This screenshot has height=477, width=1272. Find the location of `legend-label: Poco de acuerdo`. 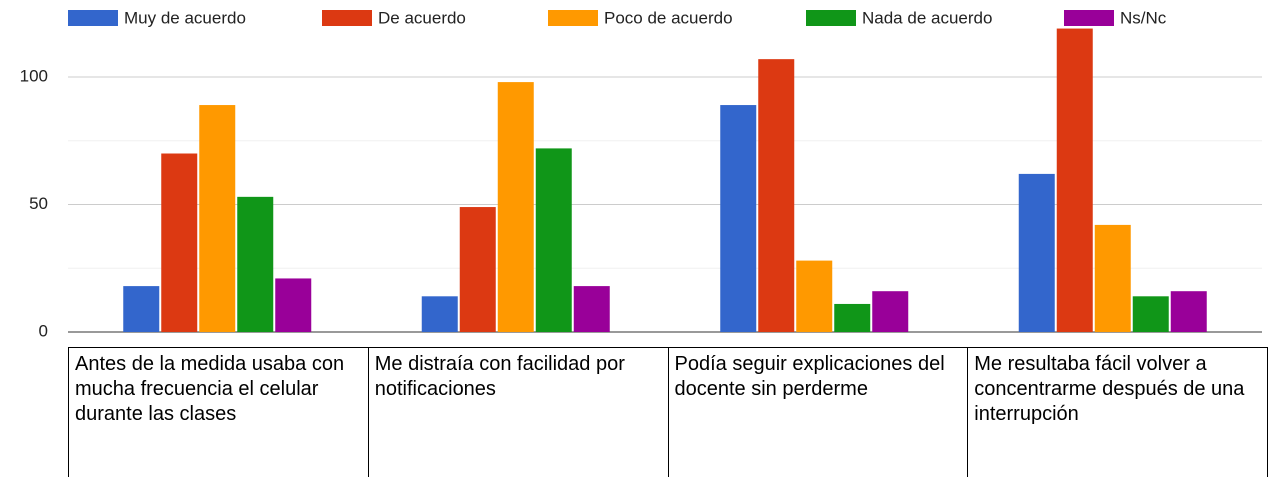

legend-label: Poco de acuerdo is located at coordinates (668, 17).